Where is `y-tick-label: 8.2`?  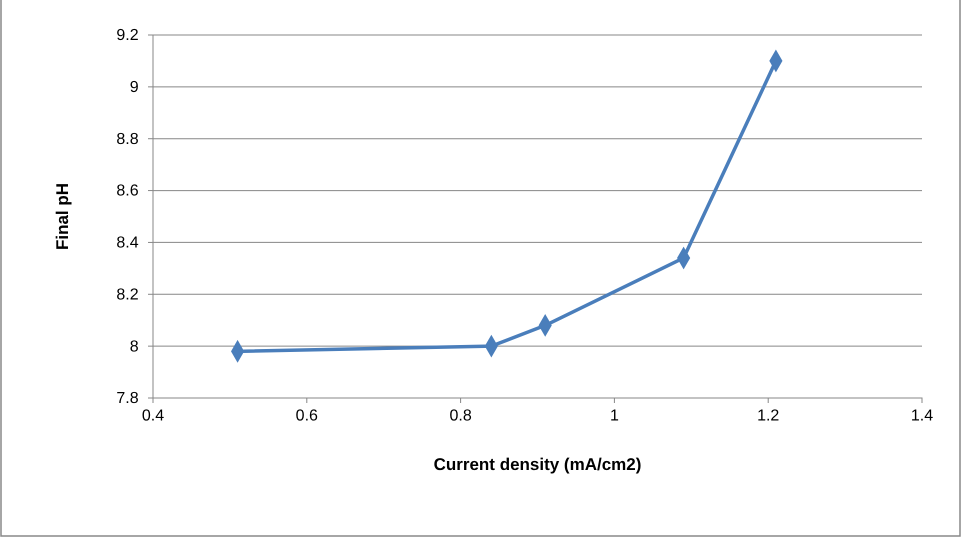
y-tick-label: 8.2 is located at coordinates (127, 295).